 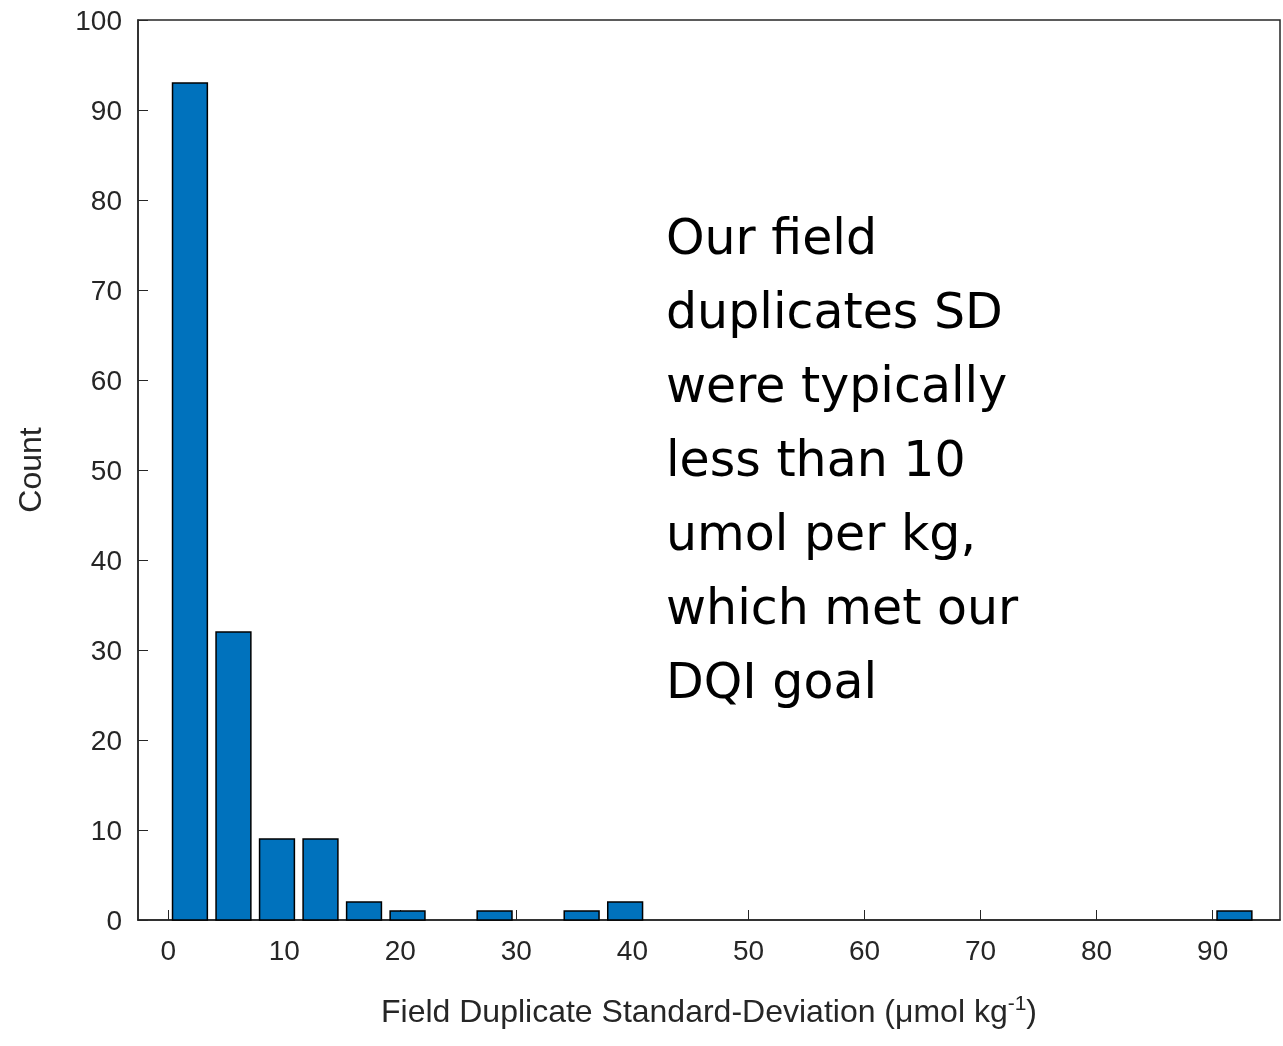 What do you see at coordinates (106, 650) in the screenshot?
I see `y-tick-label: 30` at bounding box center [106, 650].